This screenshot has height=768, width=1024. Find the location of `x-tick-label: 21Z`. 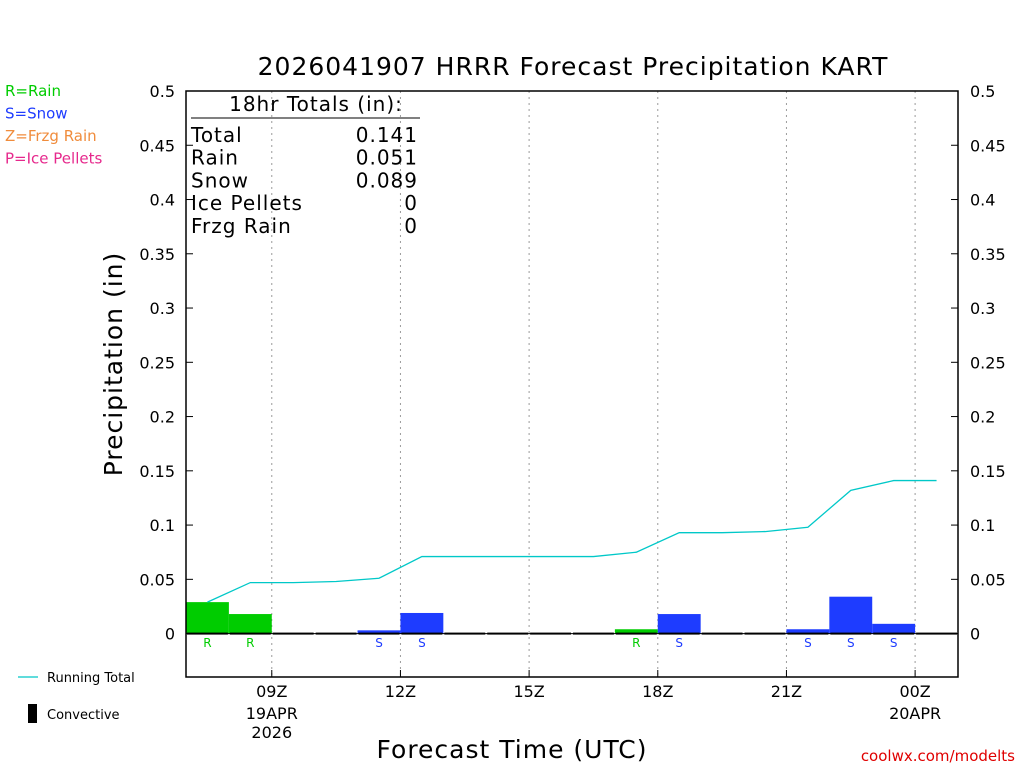

x-tick-label: 21Z is located at coordinates (786, 691).